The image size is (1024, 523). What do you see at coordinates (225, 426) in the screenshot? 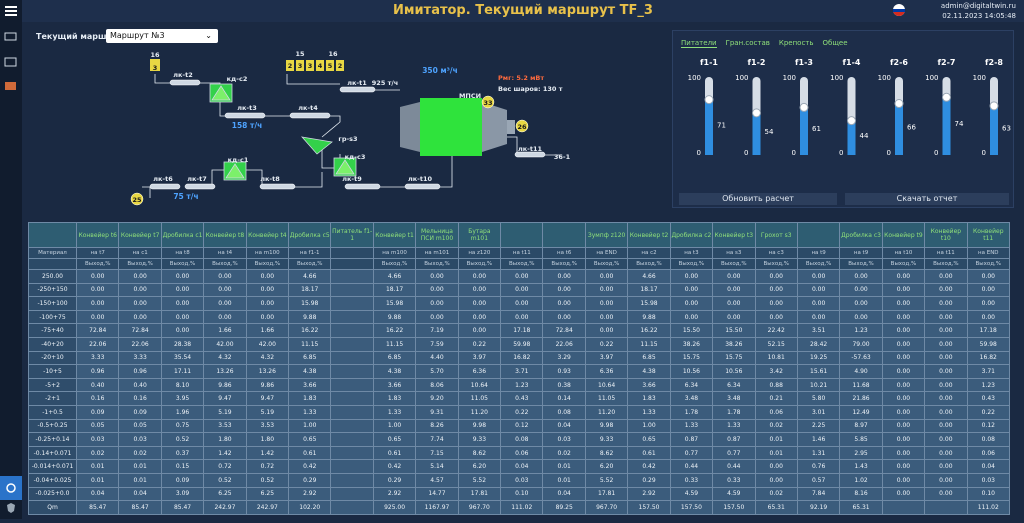
I see `cell: 3.53` at bounding box center [225, 426].